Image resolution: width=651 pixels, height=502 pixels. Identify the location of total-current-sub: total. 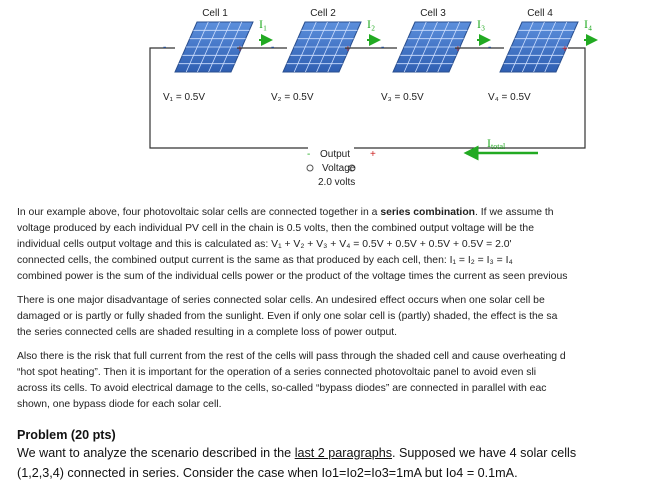
(498, 146).